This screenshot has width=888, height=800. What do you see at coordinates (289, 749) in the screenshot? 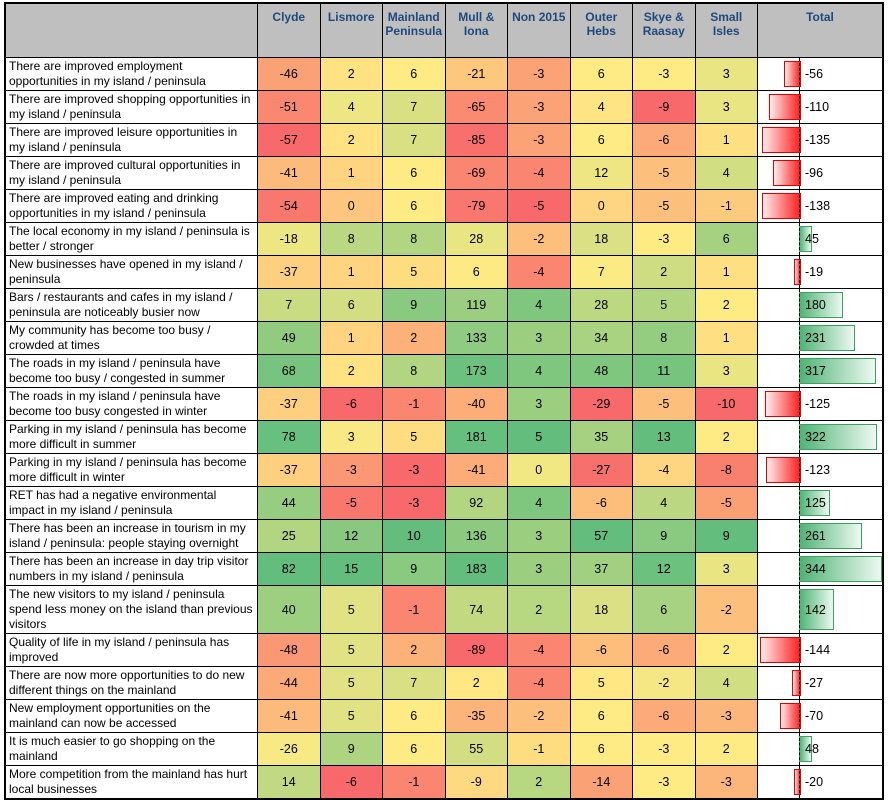
I see `value-cell-clyde: -26` at bounding box center [289, 749].